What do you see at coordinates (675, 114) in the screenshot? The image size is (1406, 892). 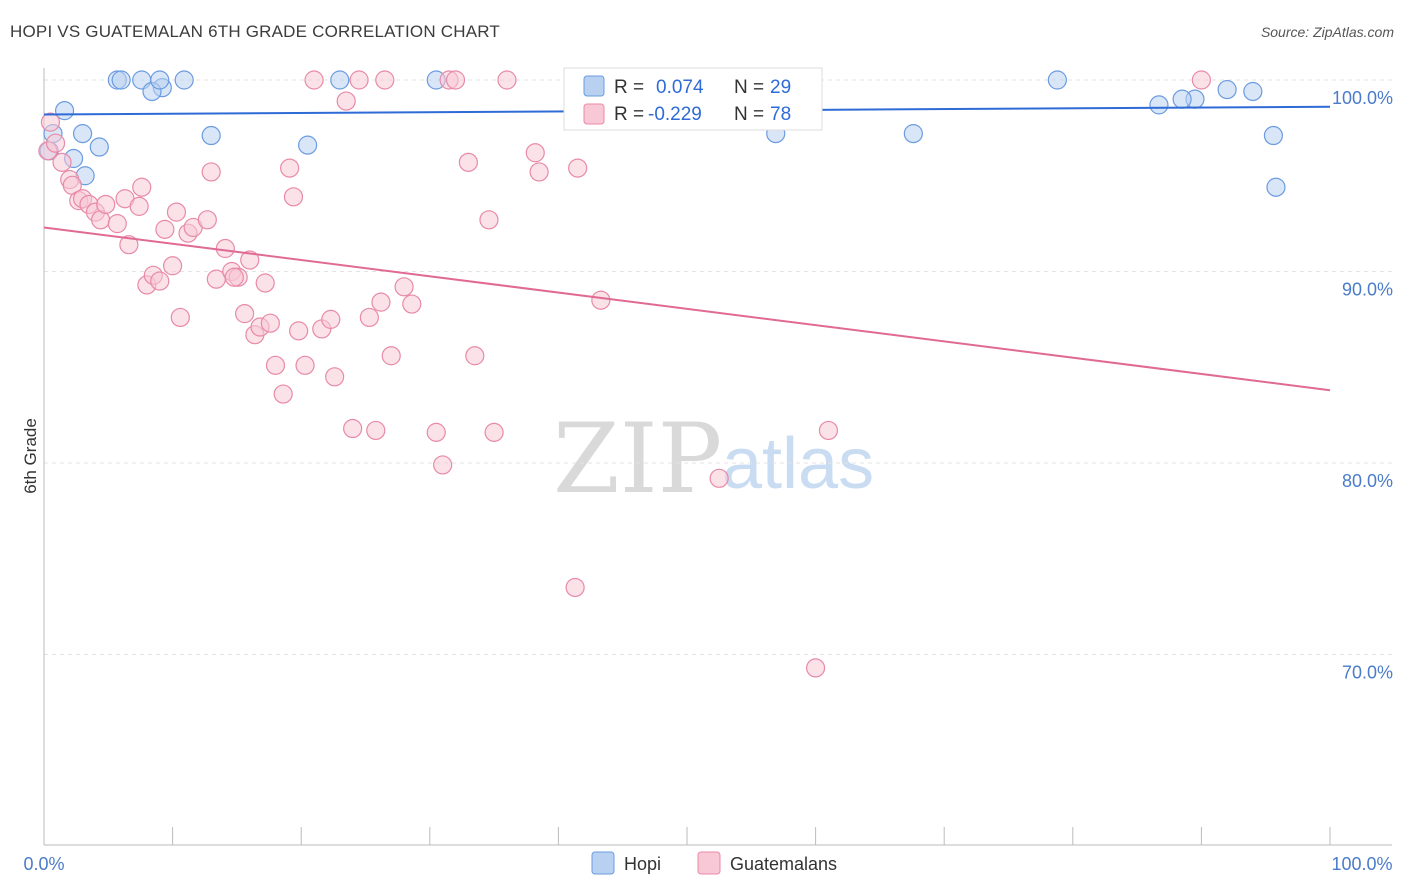 I see `legend-r-value-2: -0.229` at bounding box center [675, 114].